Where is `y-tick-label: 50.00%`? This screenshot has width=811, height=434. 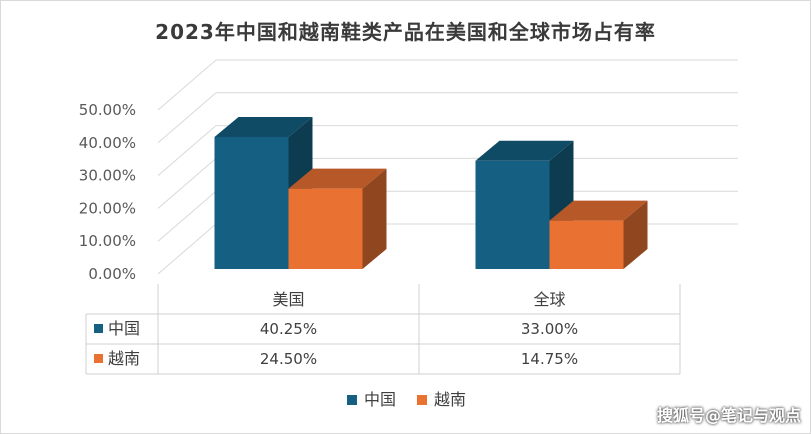
y-tick-label: 50.00% is located at coordinates (107, 110).